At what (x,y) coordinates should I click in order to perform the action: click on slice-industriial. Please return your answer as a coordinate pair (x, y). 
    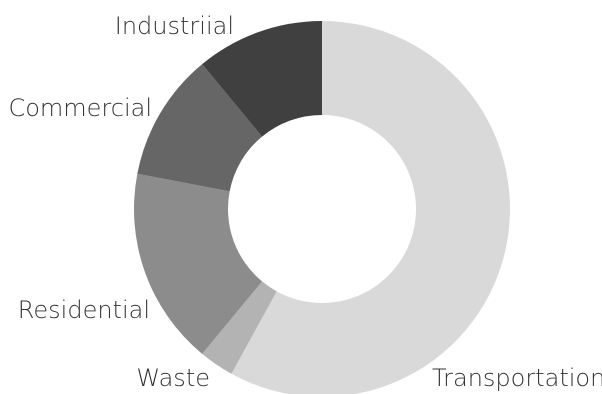
    Looking at the image, I should click on (262, 79).